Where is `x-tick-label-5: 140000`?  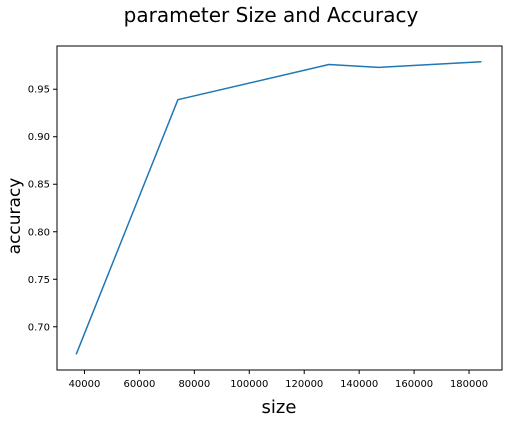 x-tick-label-5: 140000 is located at coordinates (359, 384).